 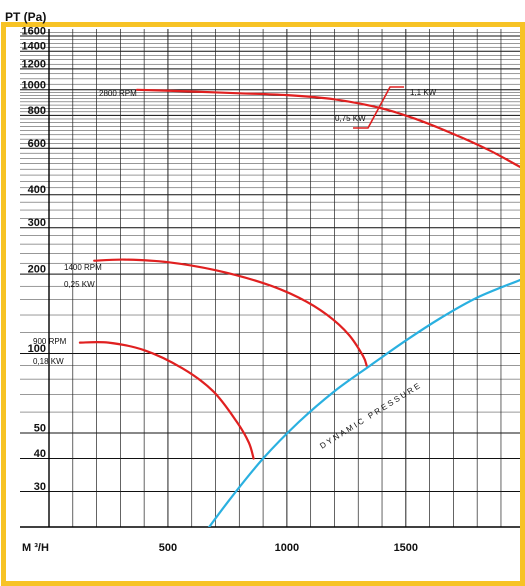 I want to click on y-axis-label: PT (Pa), so click(x=25, y=17).